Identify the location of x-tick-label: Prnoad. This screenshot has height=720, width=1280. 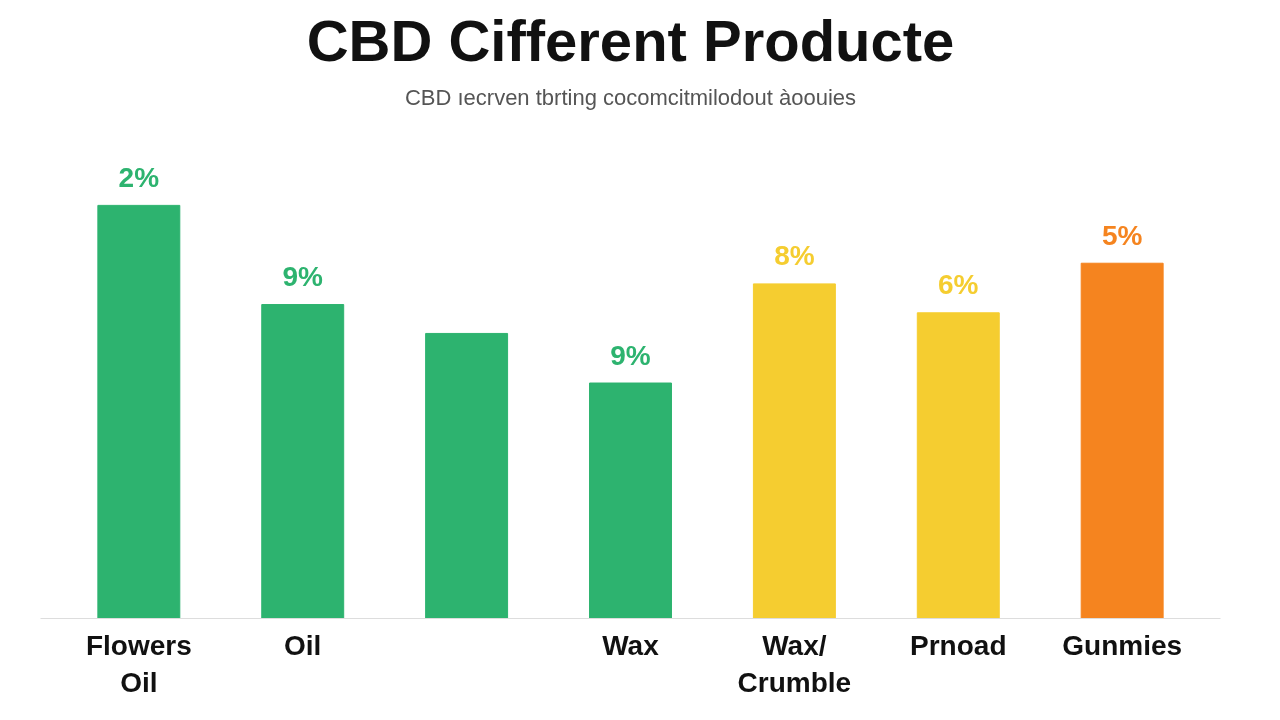
(958, 645).